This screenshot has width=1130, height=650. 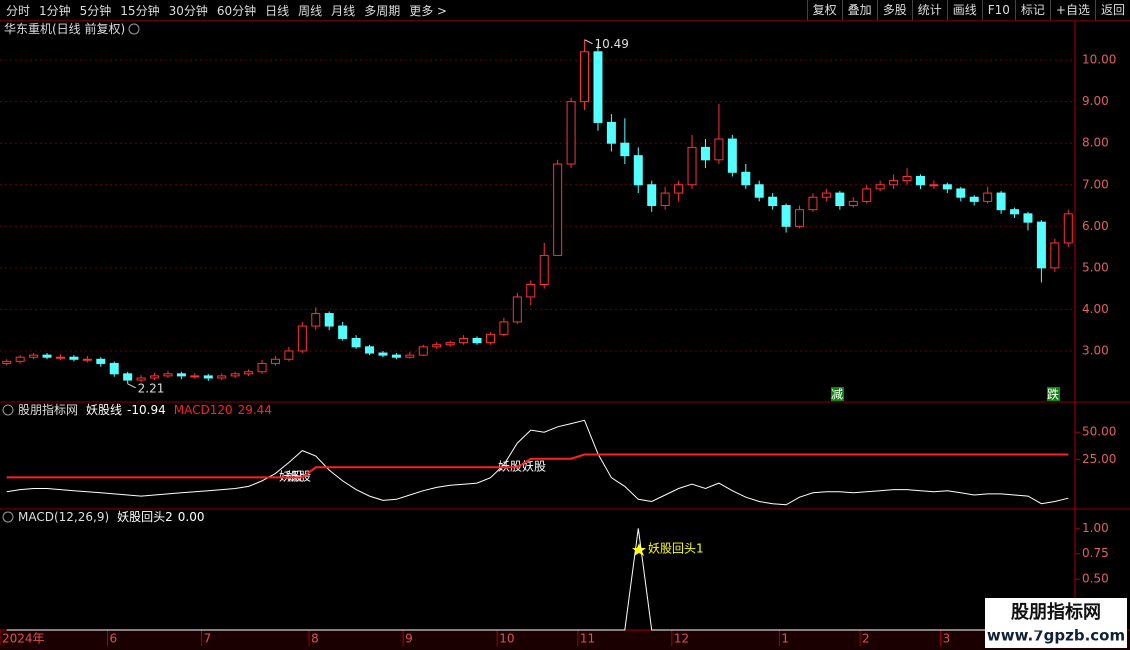 What do you see at coordinates (428, 10) in the screenshot?
I see `period-tab: 更多 >` at bounding box center [428, 10].